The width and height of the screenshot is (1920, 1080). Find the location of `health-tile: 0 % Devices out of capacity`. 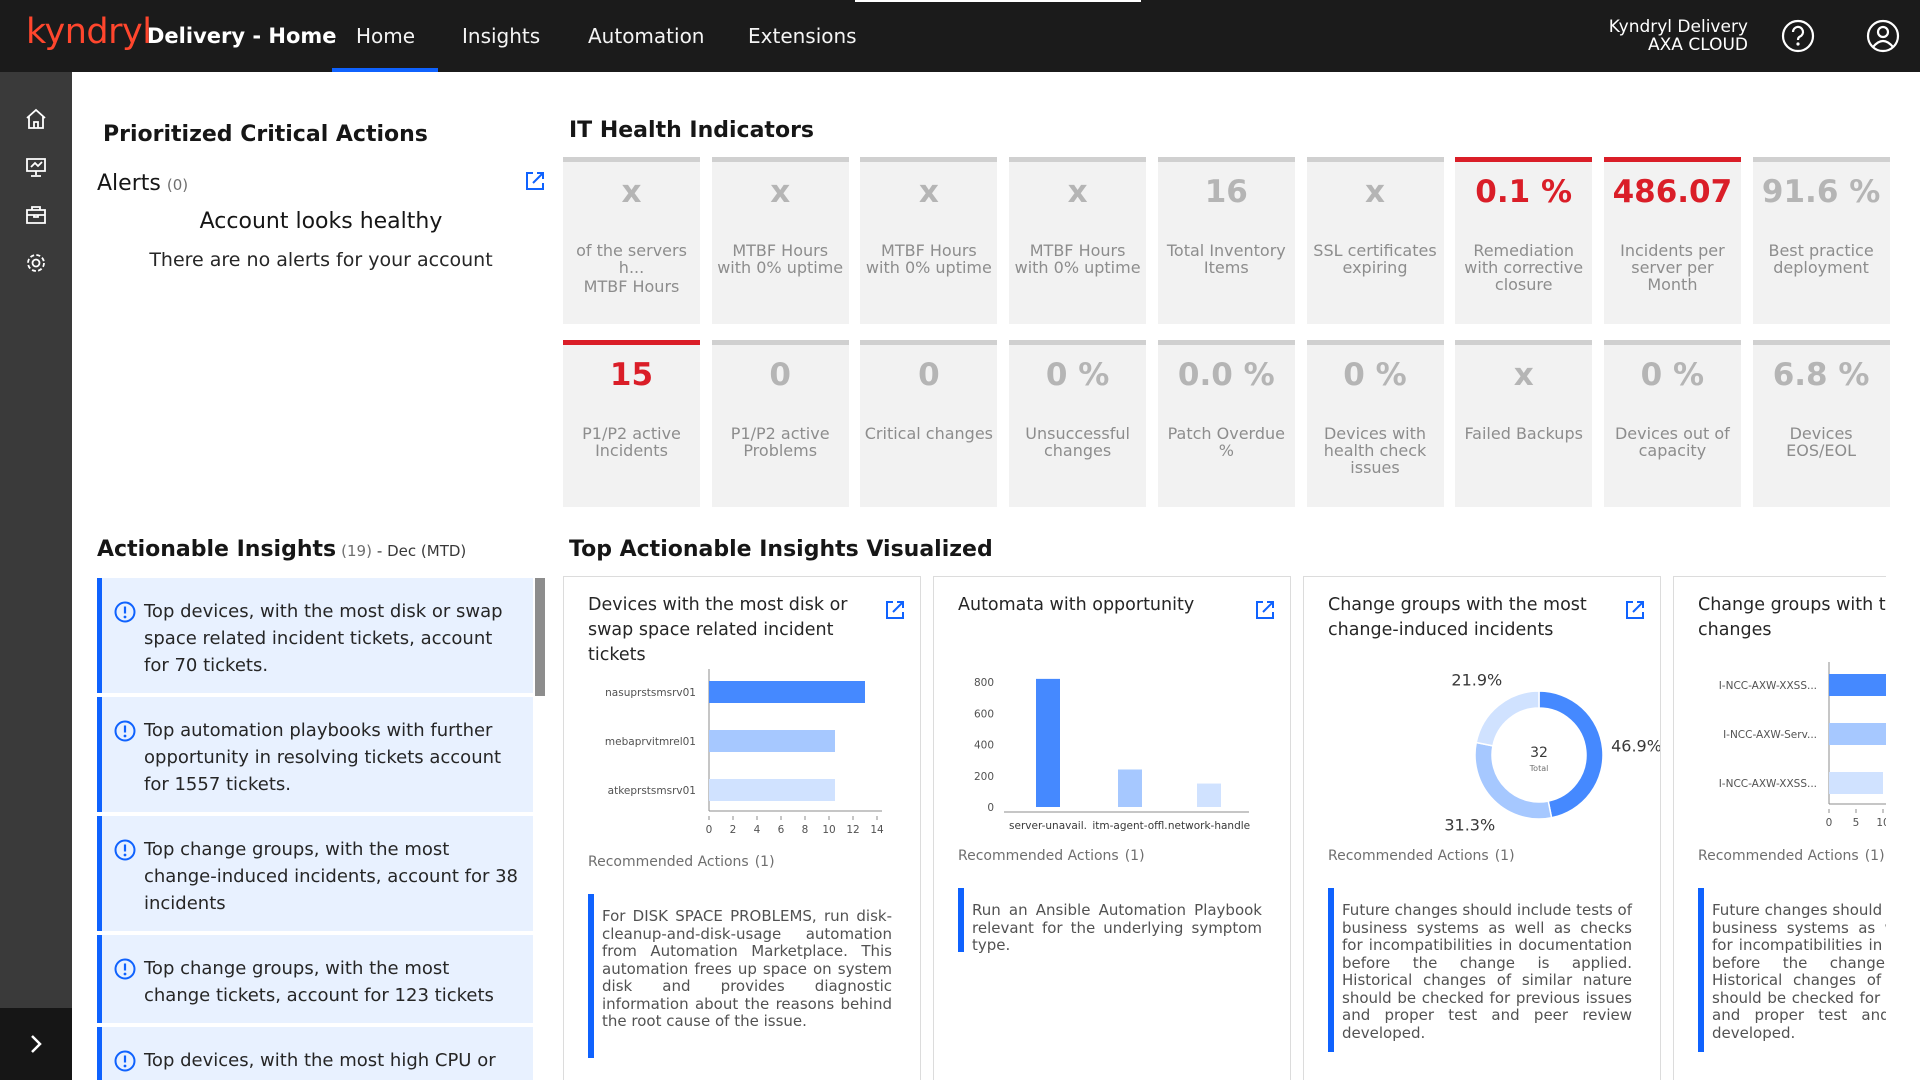

health-tile: 0 % Devices out of capacity is located at coordinates (1672, 423).